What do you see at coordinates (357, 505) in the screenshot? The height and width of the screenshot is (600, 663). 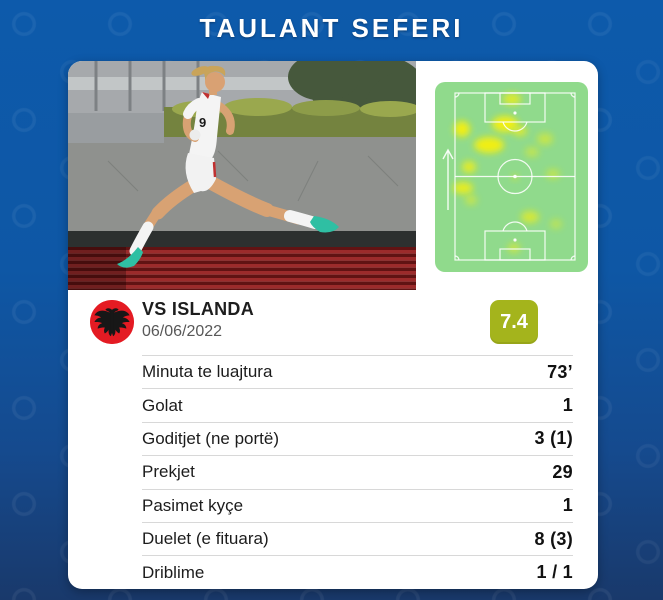 I see `stat-row: Pasimet kyçe 1` at bounding box center [357, 505].